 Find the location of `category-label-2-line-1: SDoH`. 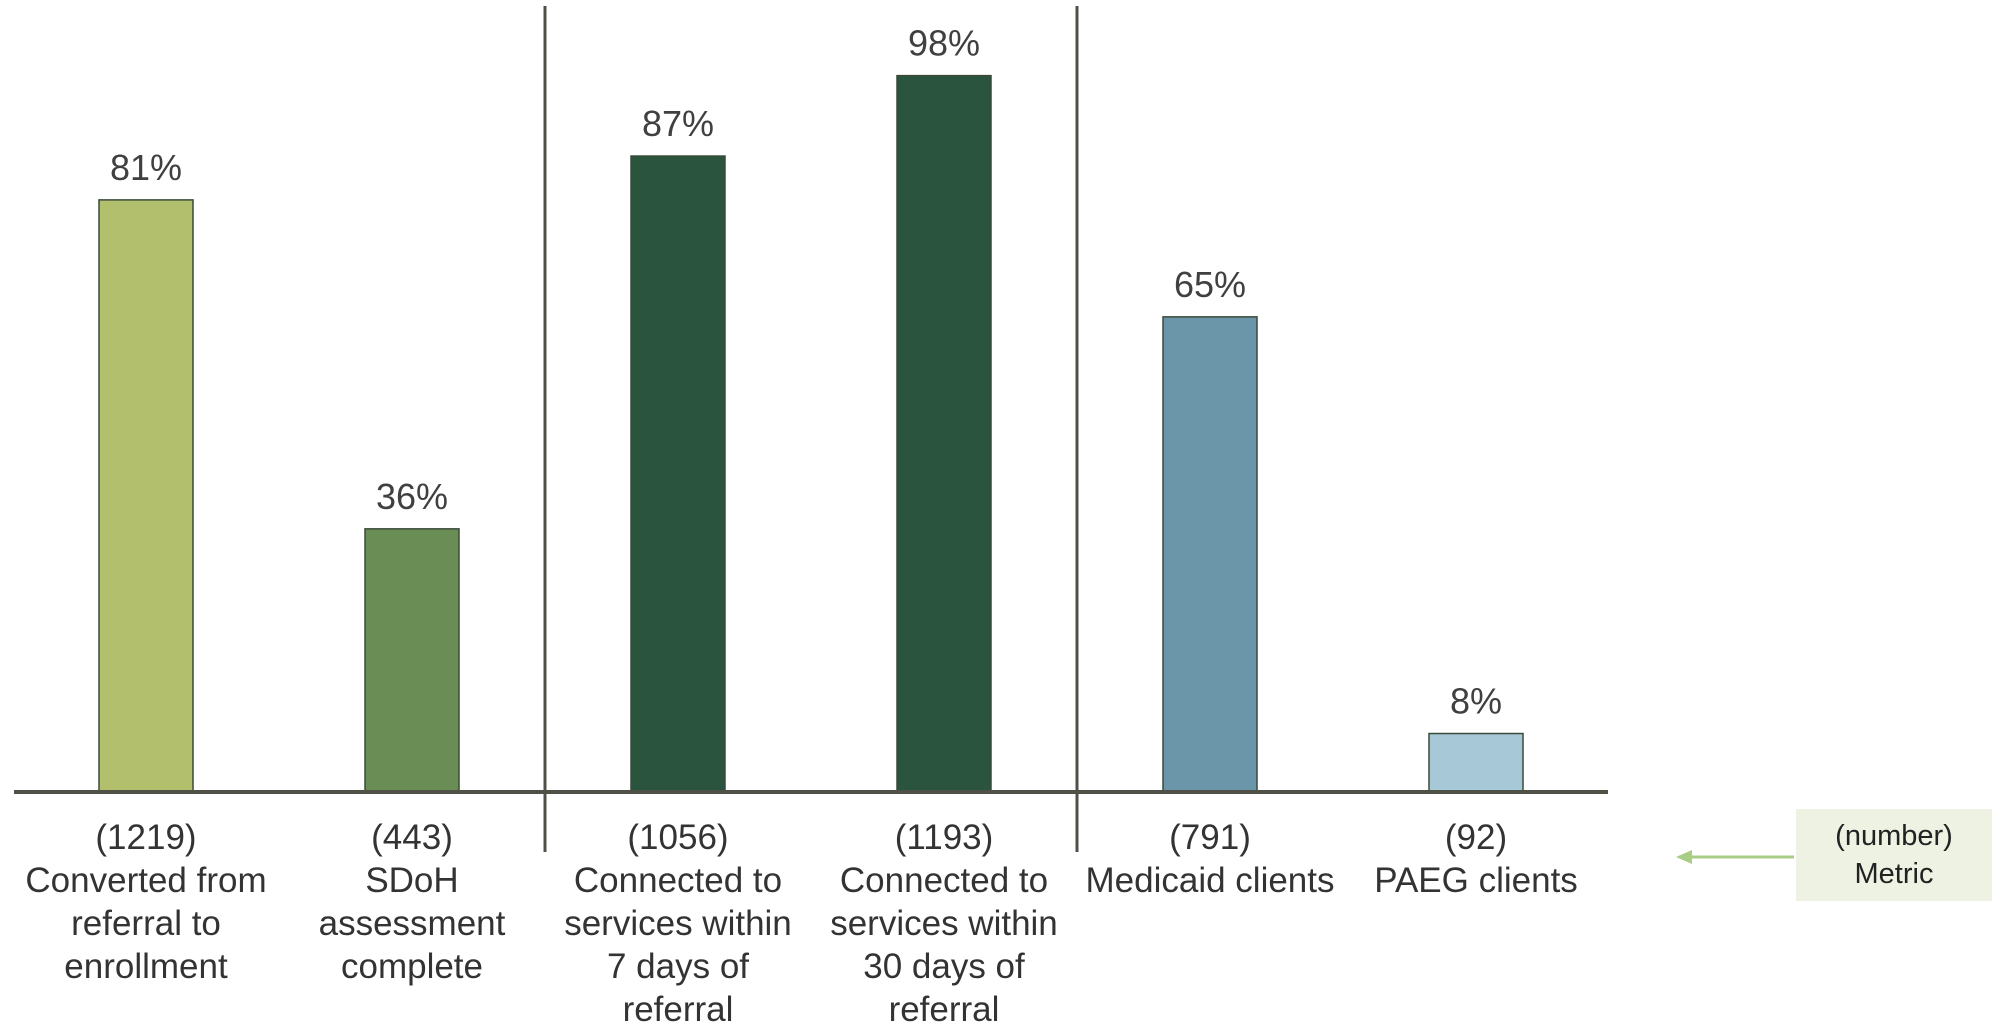

category-label-2-line-1: SDoH is located at coordinates (411, 880).